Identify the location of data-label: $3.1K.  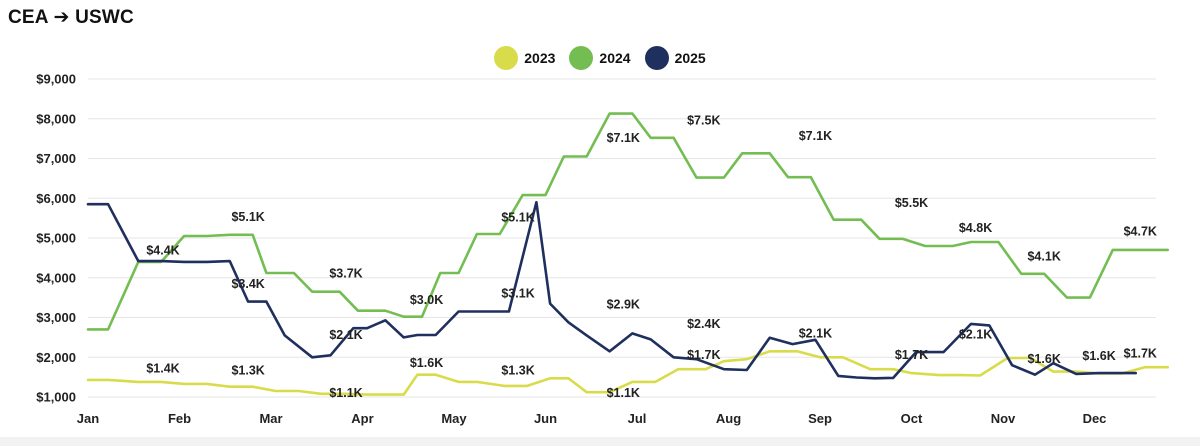
(517, 294).